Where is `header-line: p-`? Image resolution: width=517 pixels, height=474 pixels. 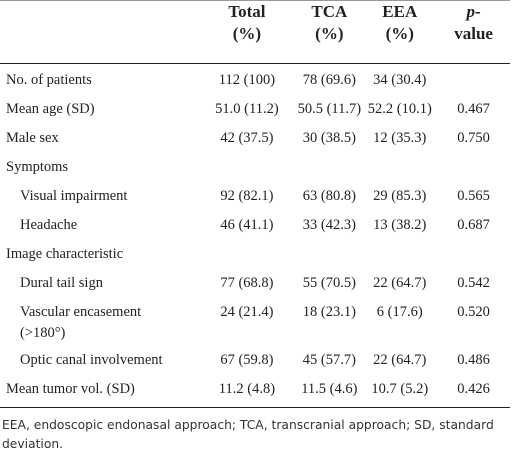
header-line: p- is located at coordinates (473, 11).